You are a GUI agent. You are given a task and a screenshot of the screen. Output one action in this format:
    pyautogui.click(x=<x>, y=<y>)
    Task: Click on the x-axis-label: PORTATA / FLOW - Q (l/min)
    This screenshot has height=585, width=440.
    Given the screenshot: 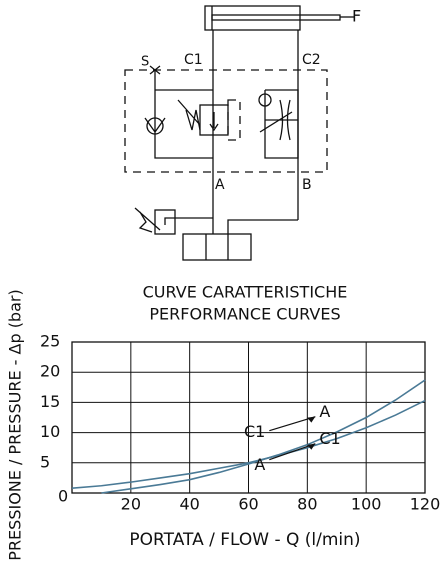 What is the action you would take?
    pyautogui.click(x=244, y=540)
    